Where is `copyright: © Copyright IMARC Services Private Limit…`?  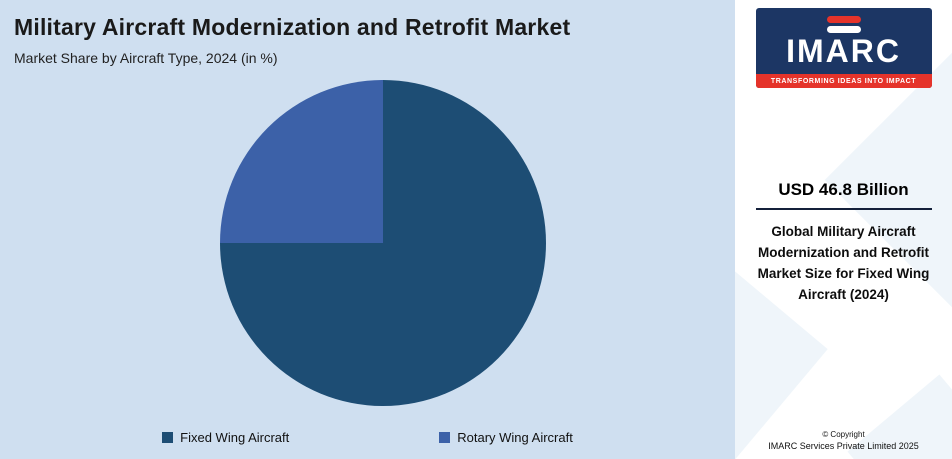 copyright: © Copyright IMARC Services Private Limit… is located at coordinates (843, 440).